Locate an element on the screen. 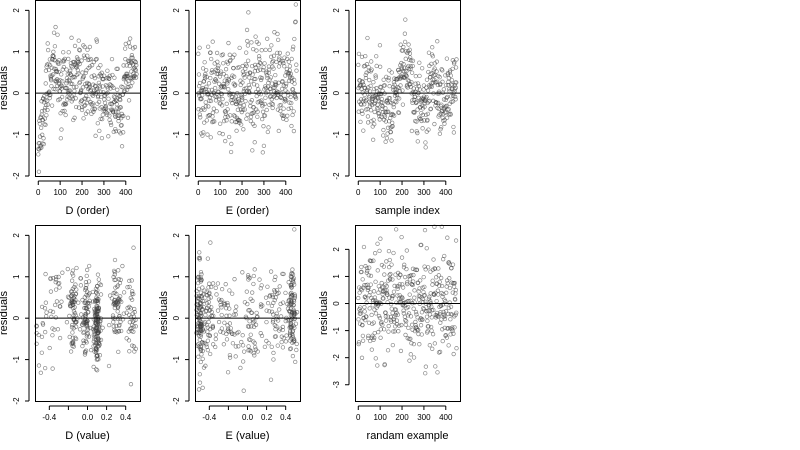 The image size is (800, 450). plot-frame is located at coordinates (88, 313).